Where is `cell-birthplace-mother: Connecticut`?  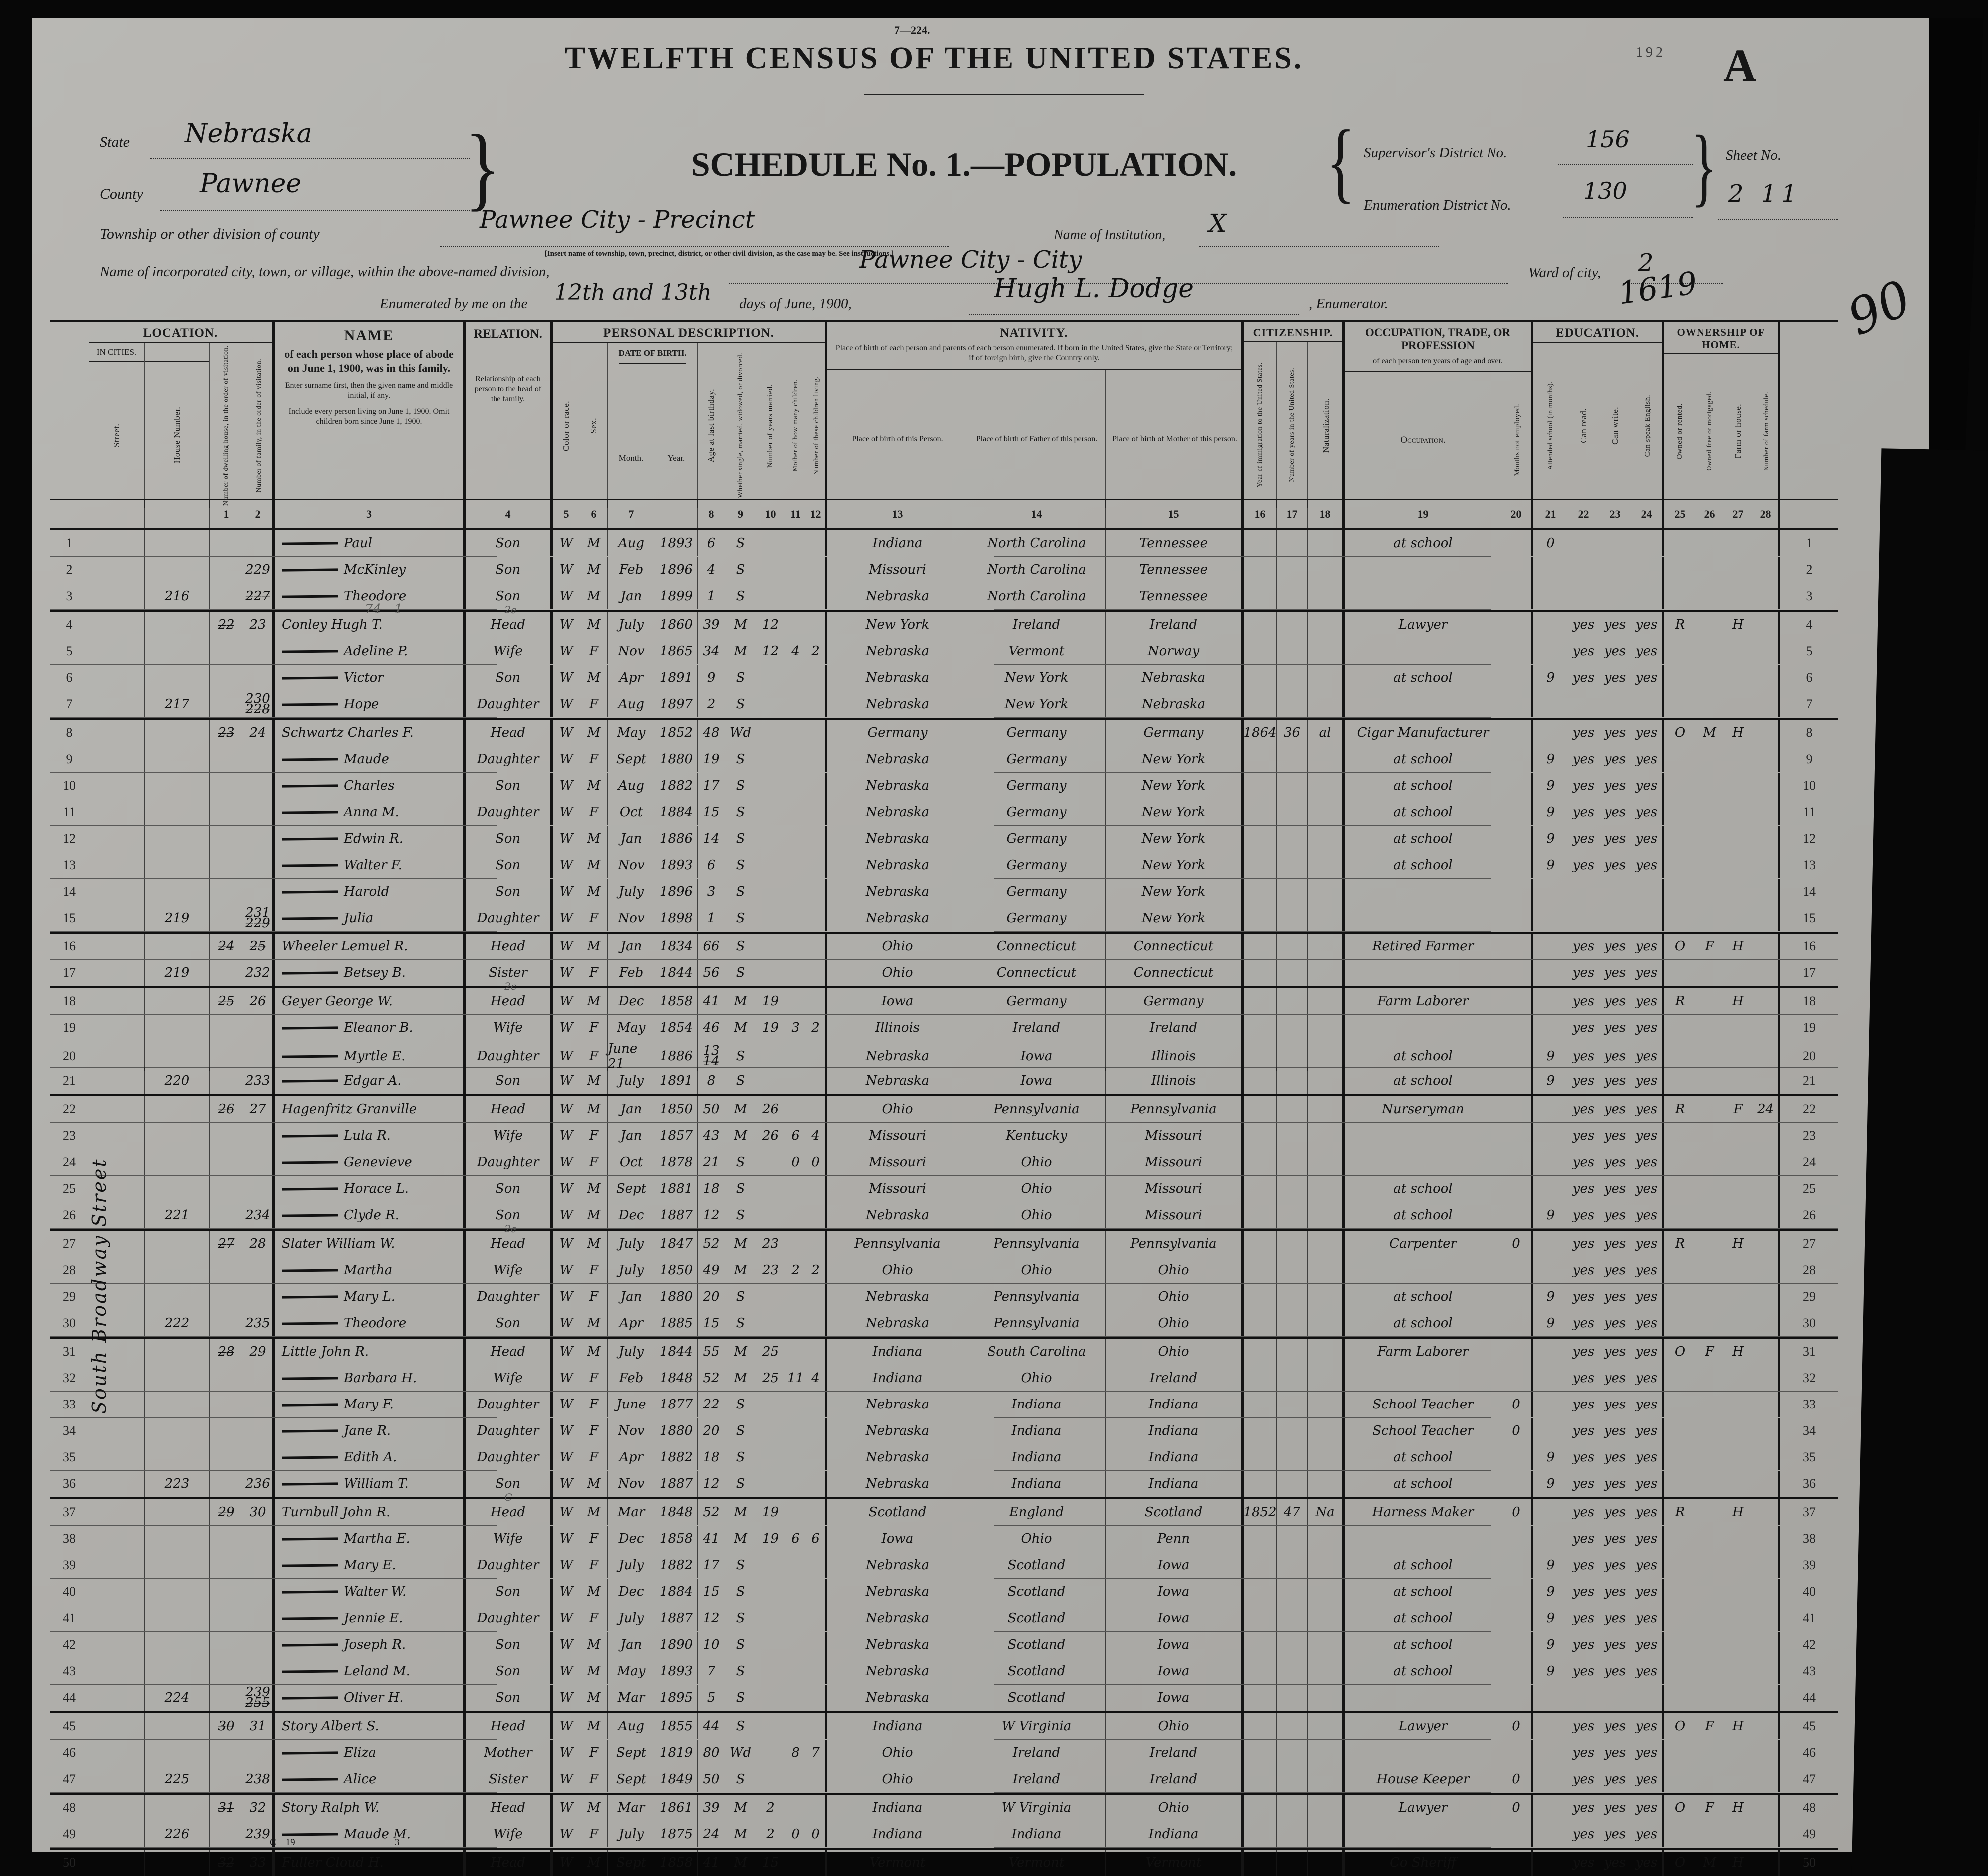
cell-birthplace-mother: Connecticut is located at coordinates (1175, 946).